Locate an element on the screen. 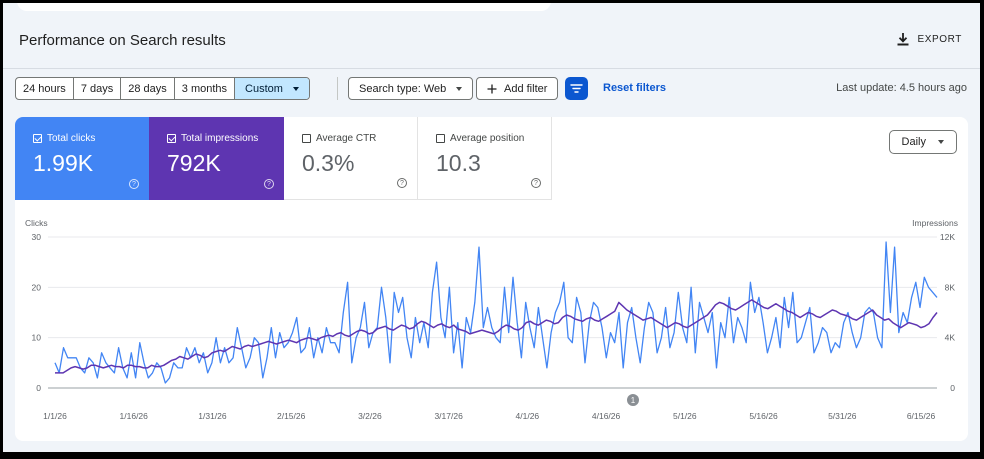  x-tick-label: 6/15/26 is located at coordinates (921, 416).